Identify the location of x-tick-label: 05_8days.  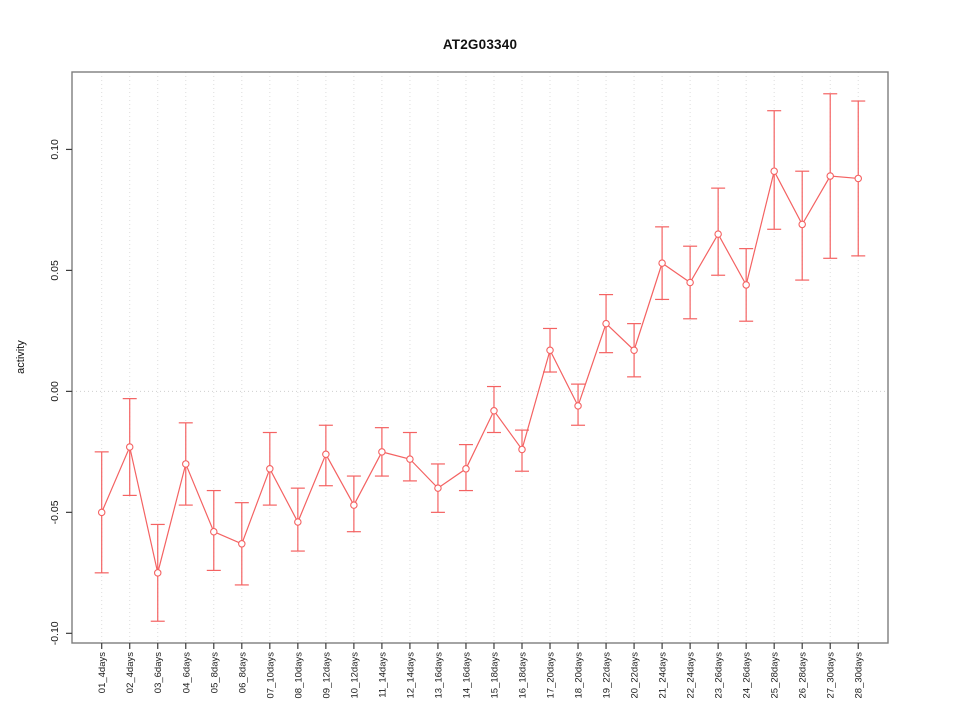
(214, 672).